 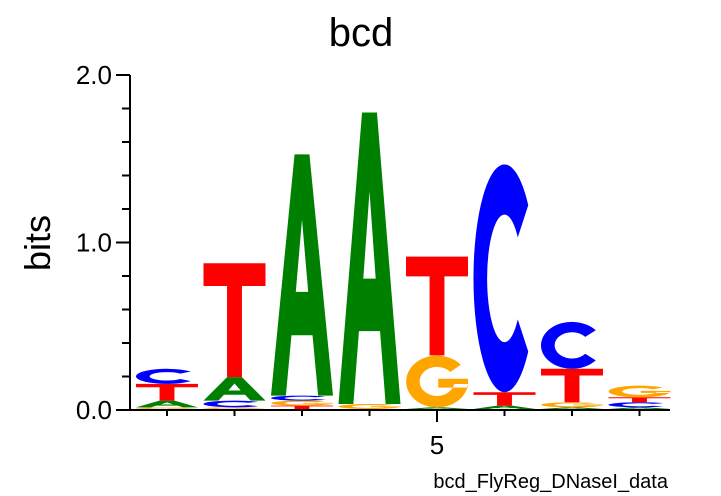 What do you see at coordinates (550, 482) in the screenshot?
I see `x-axis-label: bcd_FlyReg_DNaseI_data` at bounding box center [550, 482].